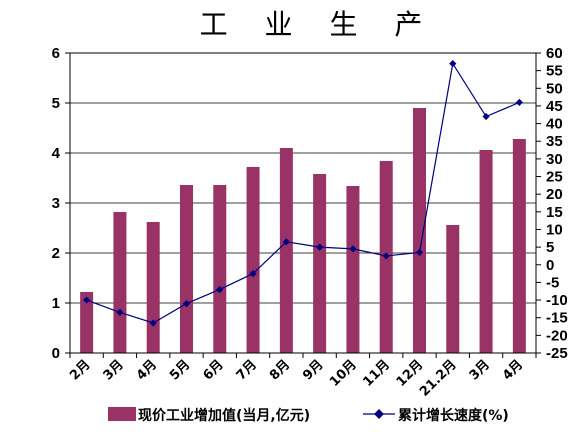 The width and height of the screenshot is (588, 440). What do you see at coordinates (550, 247) in the screenshot?
I see `y-right-tick-label: 5` at bounding box center [550, 247].